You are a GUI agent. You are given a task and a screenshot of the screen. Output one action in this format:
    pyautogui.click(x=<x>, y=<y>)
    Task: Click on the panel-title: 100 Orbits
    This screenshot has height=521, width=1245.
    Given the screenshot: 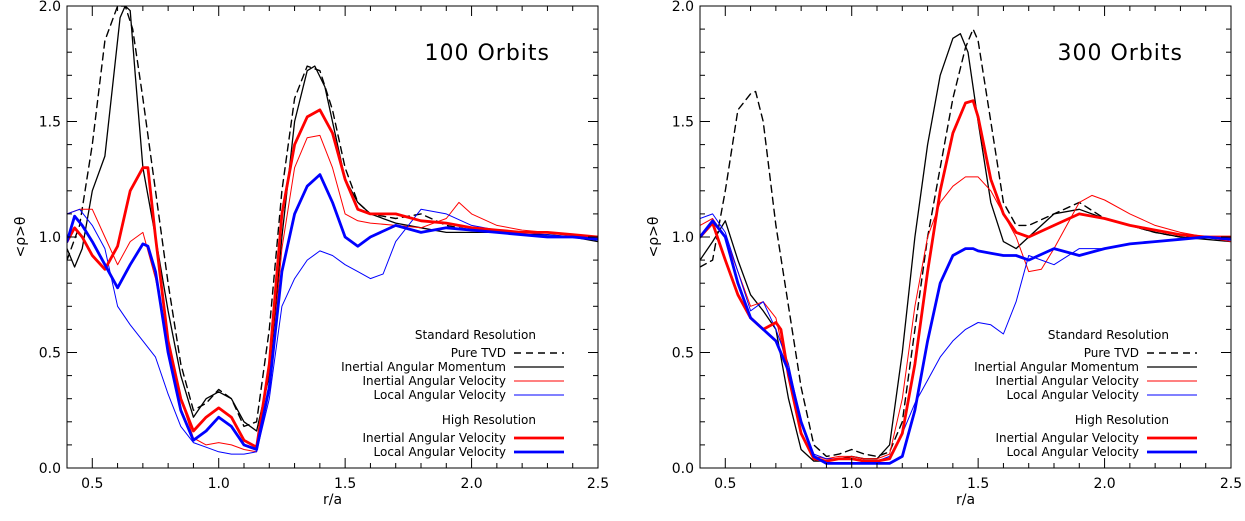 What is the action you would take?
    pyautogui.click(x=487, y=53)
    